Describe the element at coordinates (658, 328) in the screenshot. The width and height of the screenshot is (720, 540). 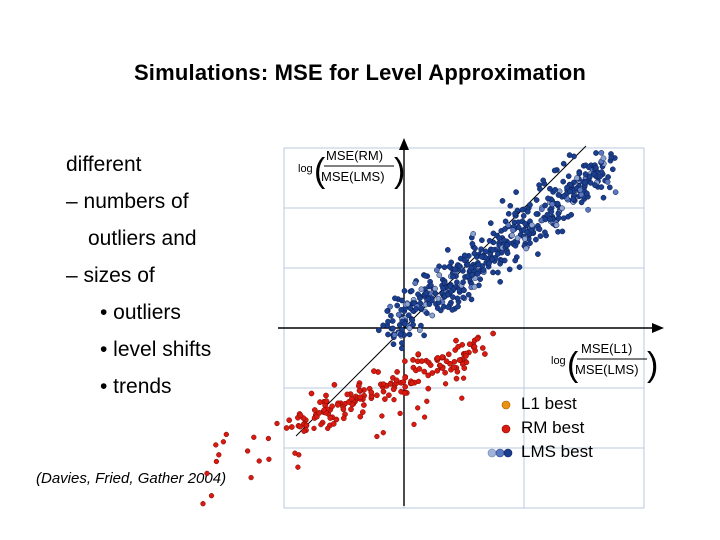
I see `x-axis-arrow` at that location.